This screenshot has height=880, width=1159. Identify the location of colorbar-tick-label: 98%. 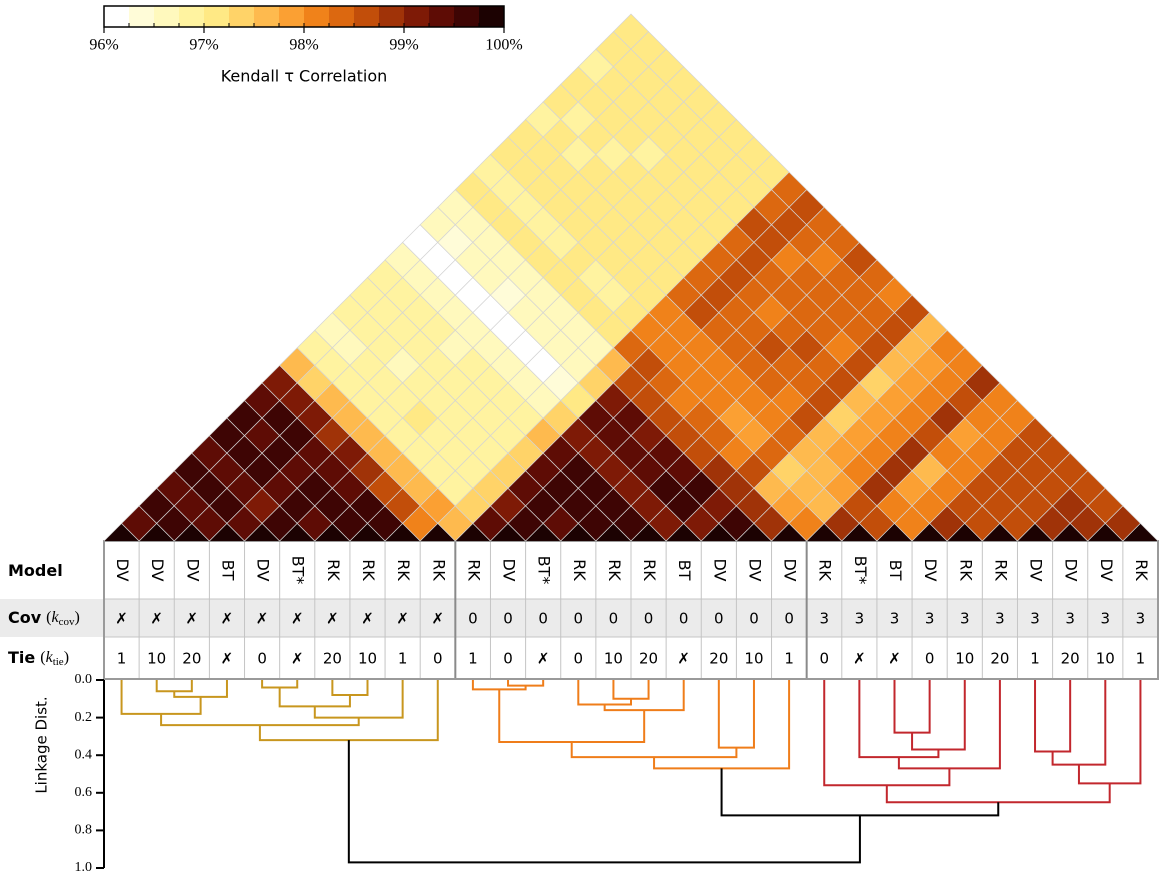
(303, 45).